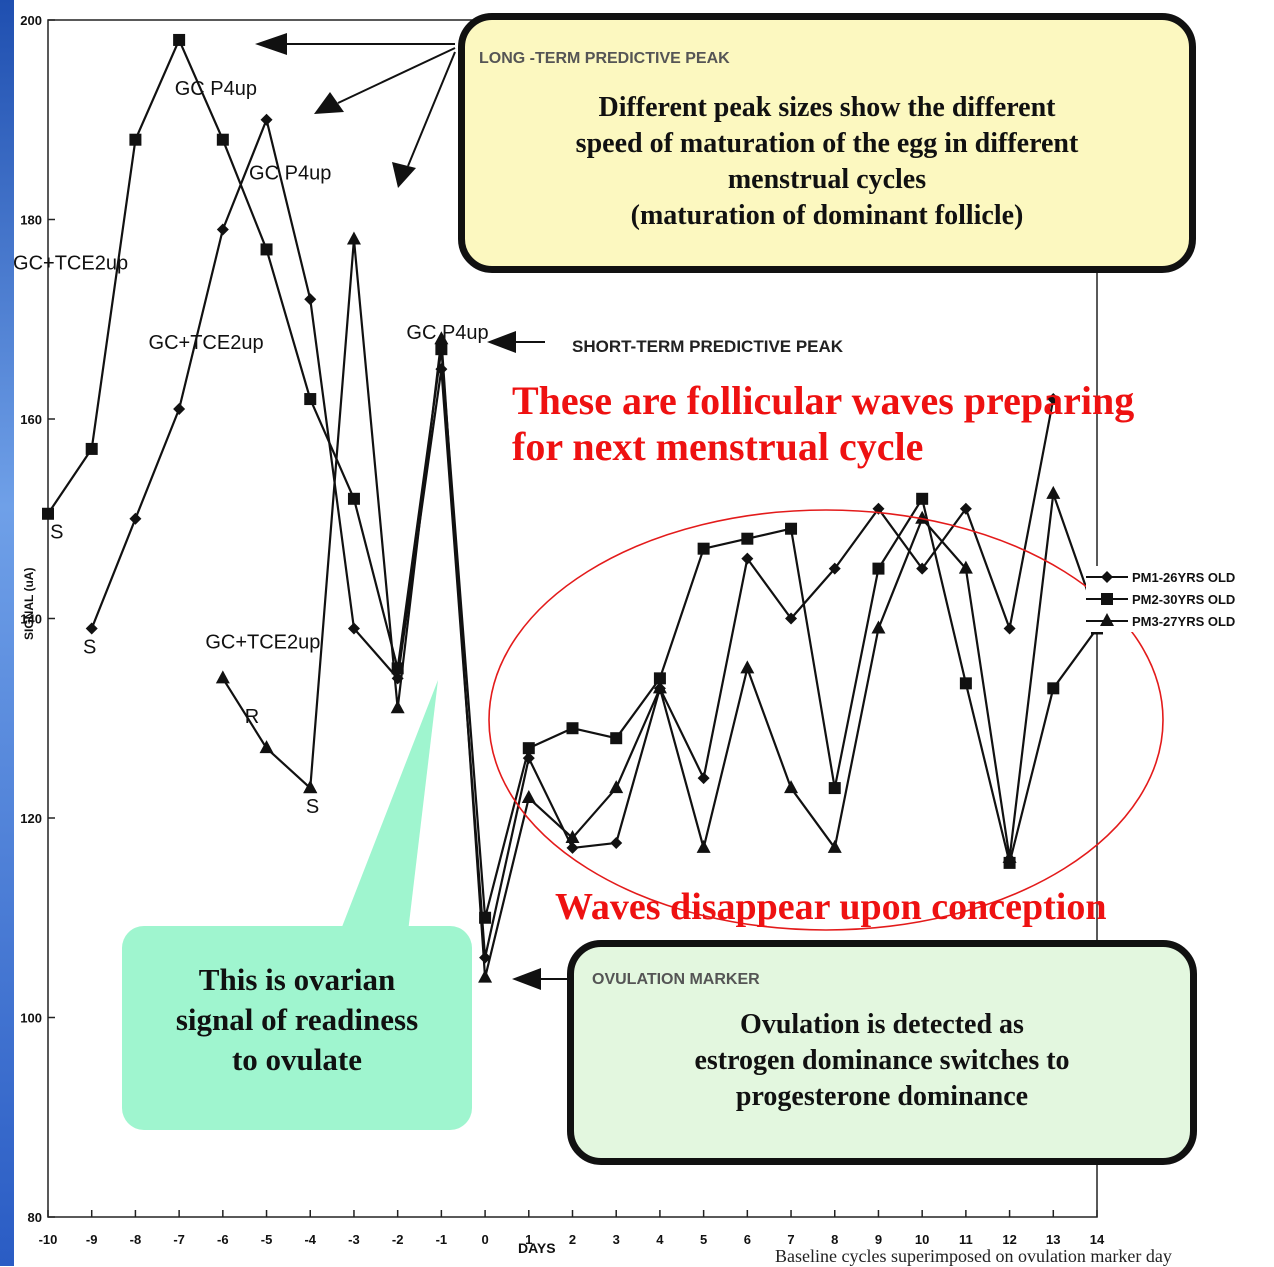 This screenshot has width=1274, height=1267. I want to click on y-tick-label: 160, so click(31, 419).